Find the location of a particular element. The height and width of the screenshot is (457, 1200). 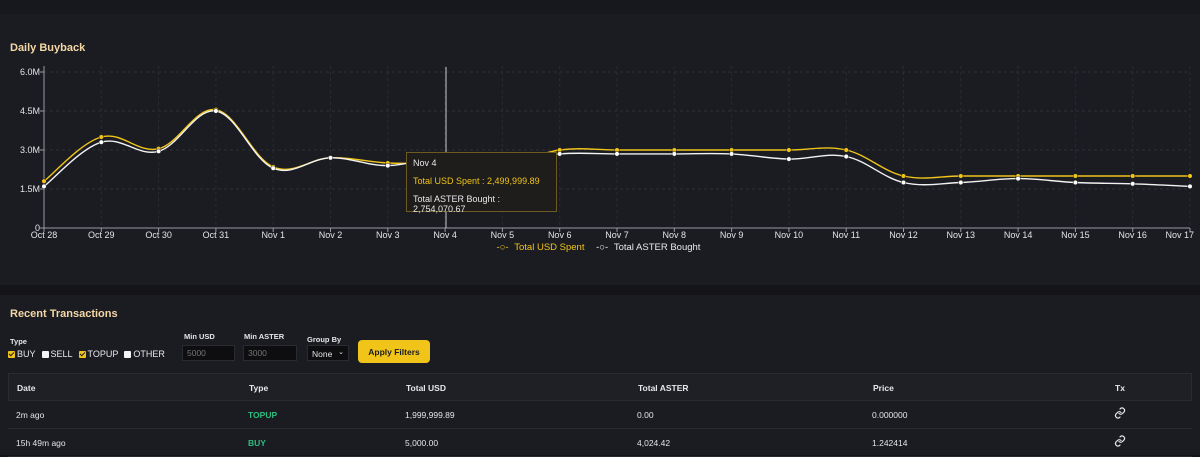

tooltip-usd: Total USD Spent : 2,499,999.89 is located at coordinates (476, 181).